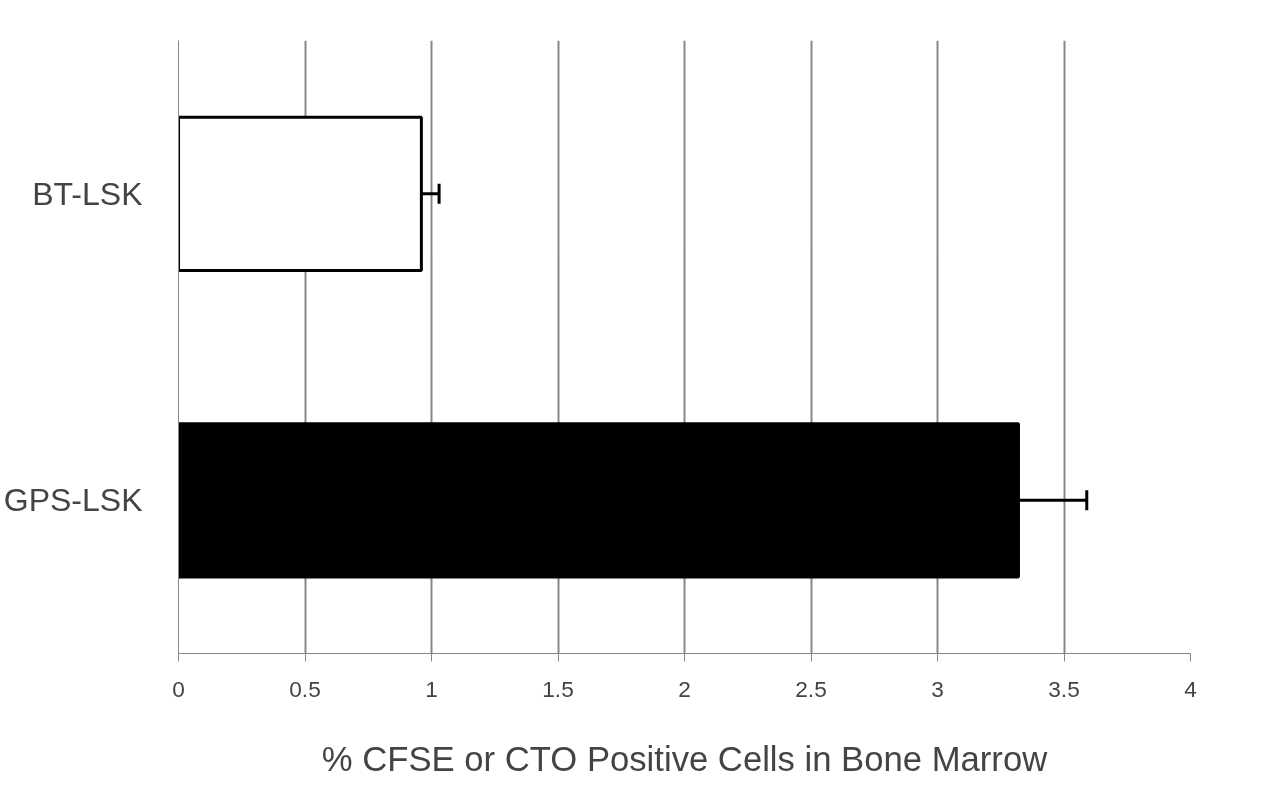  What do you see at coordinates (1190, 688) in the screenshot?
I see `x-tick-label: 4` at bounding box center [1190, 688].